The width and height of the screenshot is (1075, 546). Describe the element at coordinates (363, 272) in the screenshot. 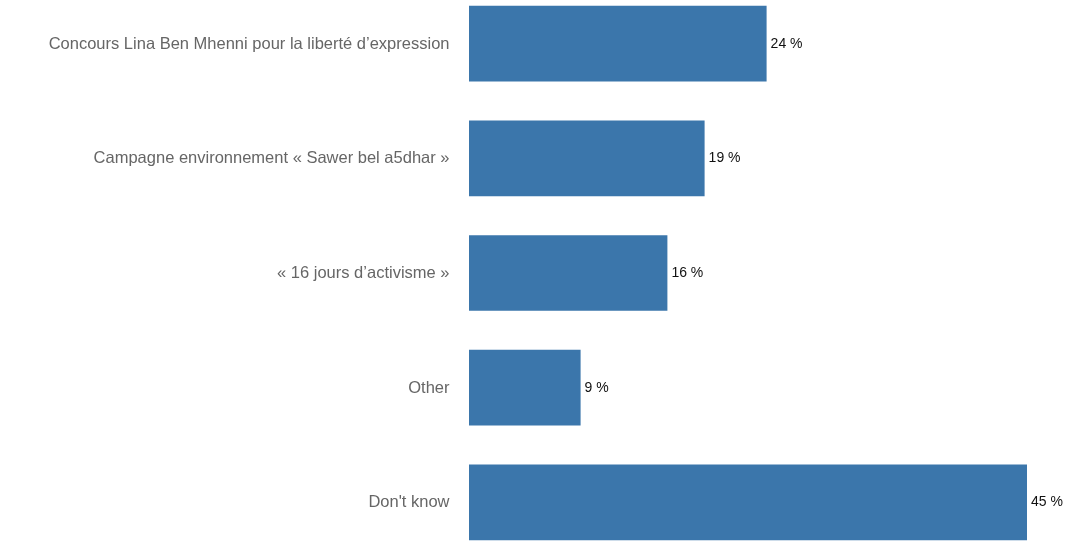

I see `y-tick-label: « 16 jours d’activisme »` at that location.